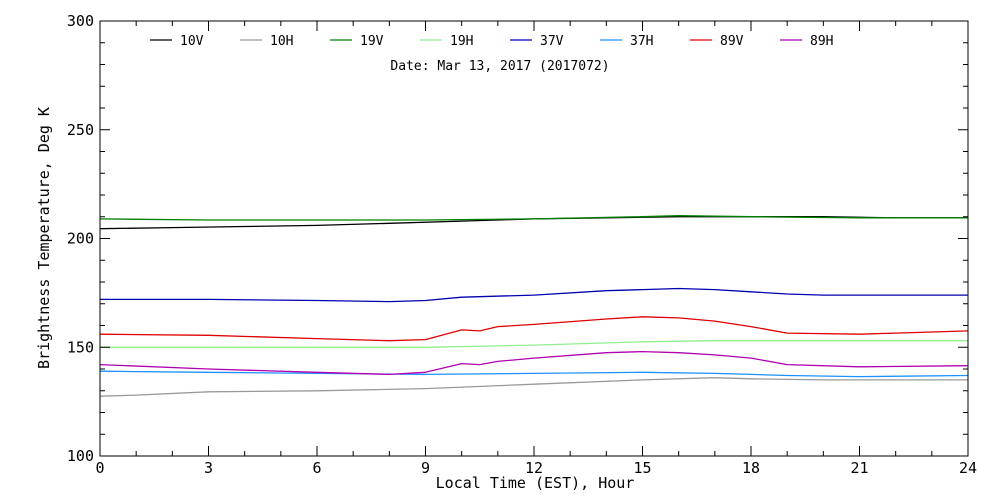 This screenshot has width=1000, height=500. I want to click on series-line-10h, so click(533, 387).